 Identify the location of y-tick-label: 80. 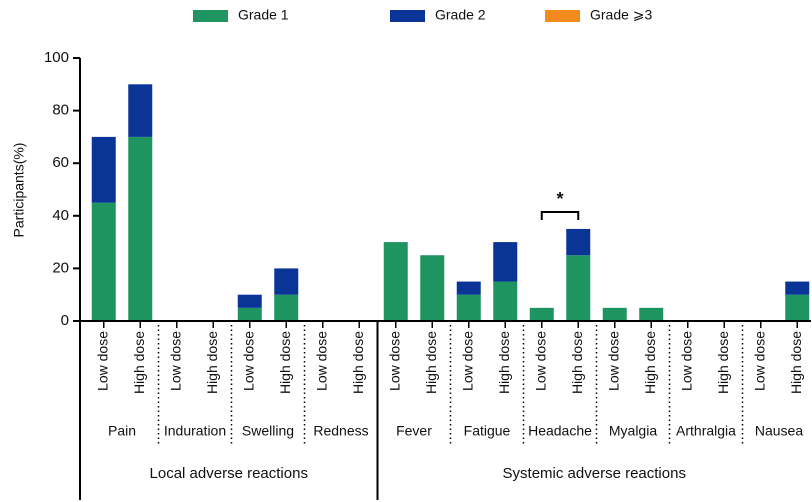
(60, 110).